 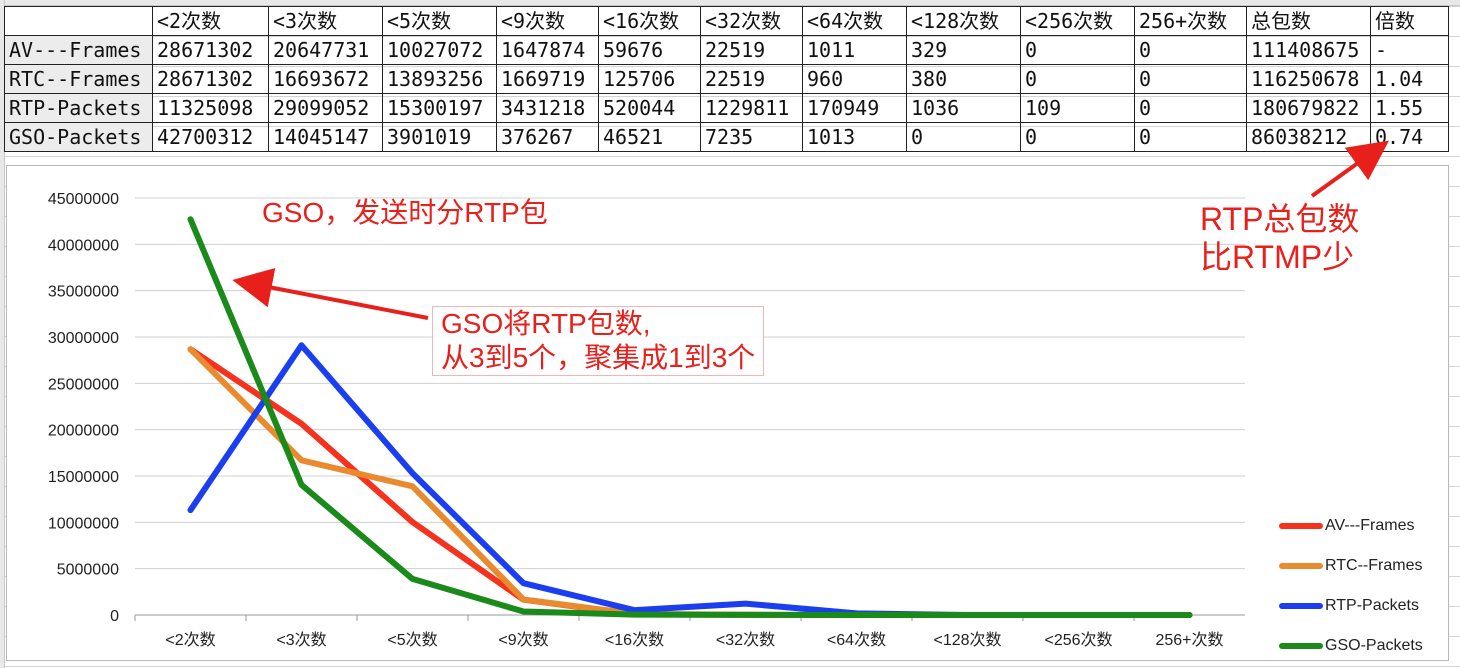 I want to click on table-cell: 15300197, so click(x=439, y=108).